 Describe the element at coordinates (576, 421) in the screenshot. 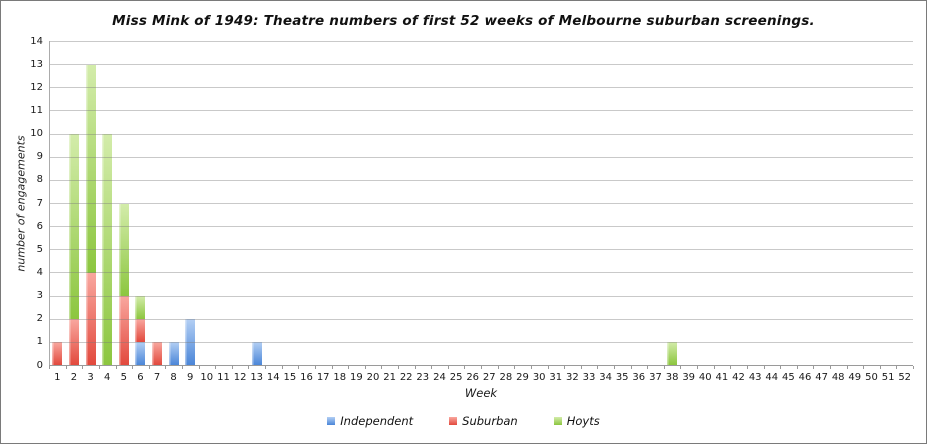

I see `legend-item-hoyts: Hoyts` at that location.